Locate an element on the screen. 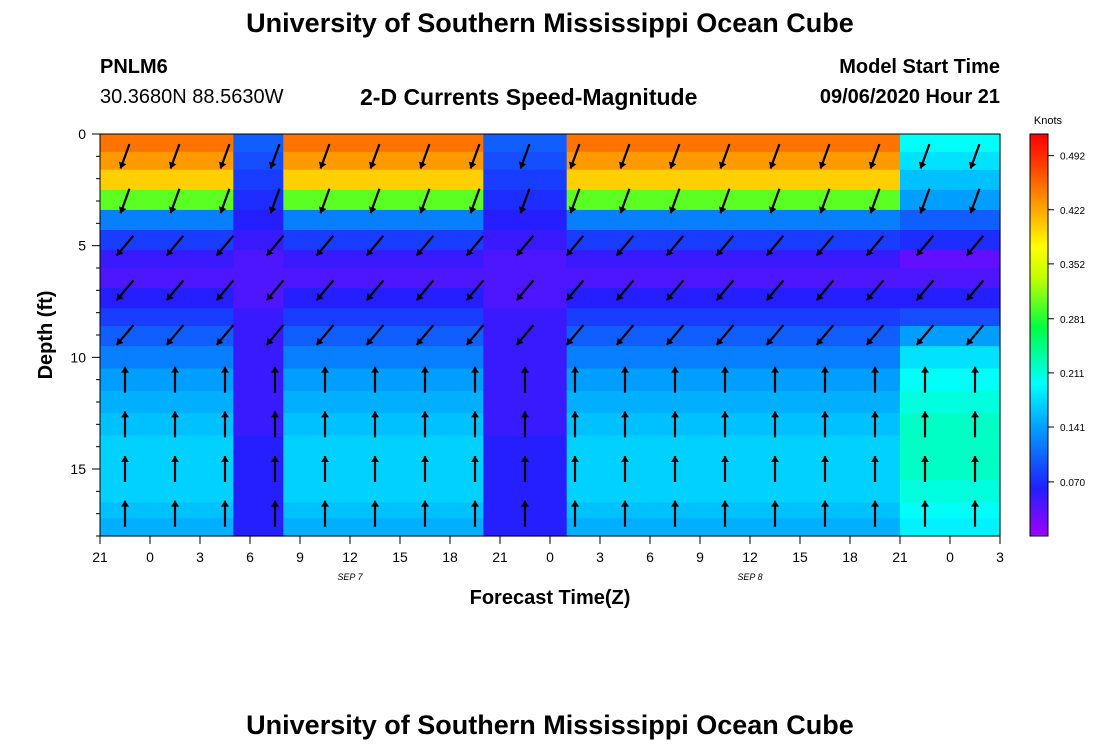 The height and width of the screenshot is (750, 1100). y-axis-label: Depth (ft) is located at coordinates (46, 335).